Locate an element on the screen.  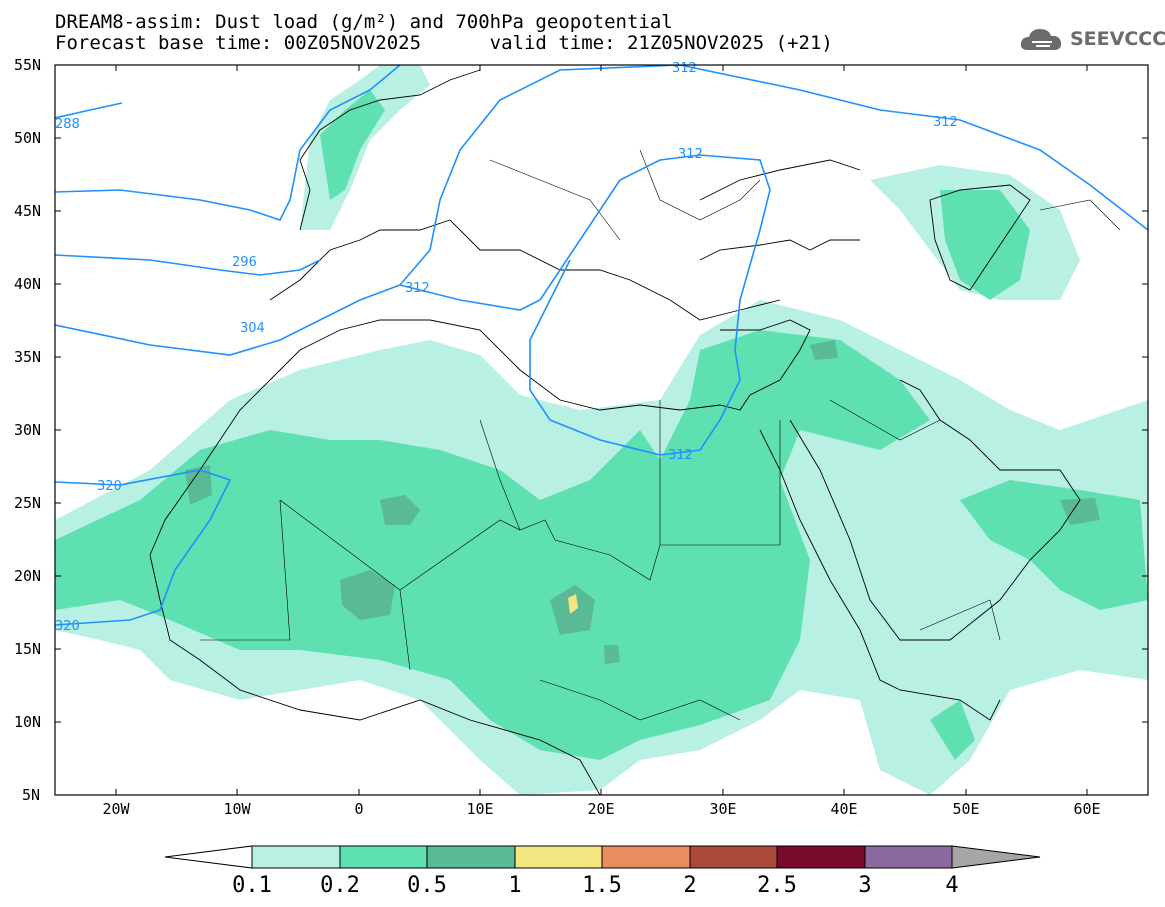
colorbar-label: 0.1 is located at coordinates (252, 885).